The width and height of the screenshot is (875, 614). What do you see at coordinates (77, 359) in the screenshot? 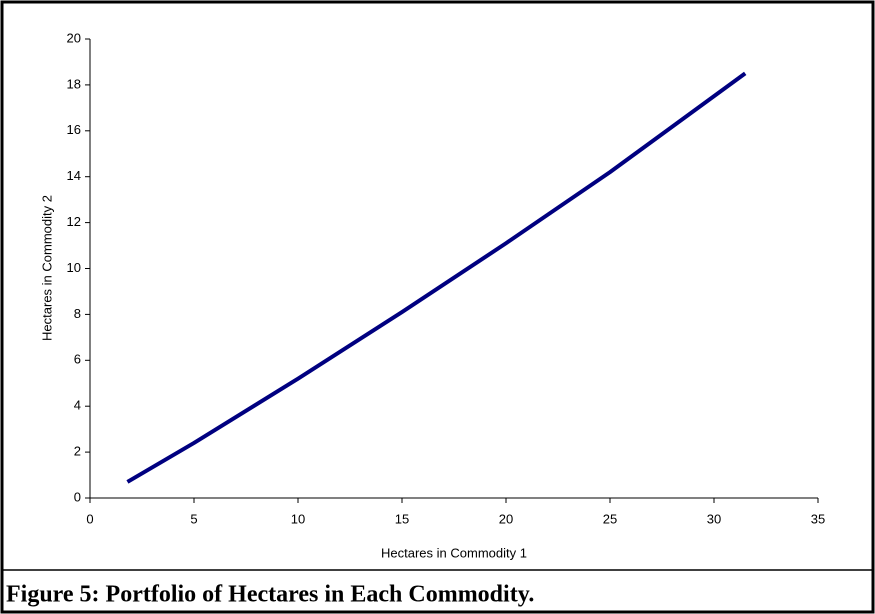
I see `y-tick-label: 6` at bounding box center [77, 359].